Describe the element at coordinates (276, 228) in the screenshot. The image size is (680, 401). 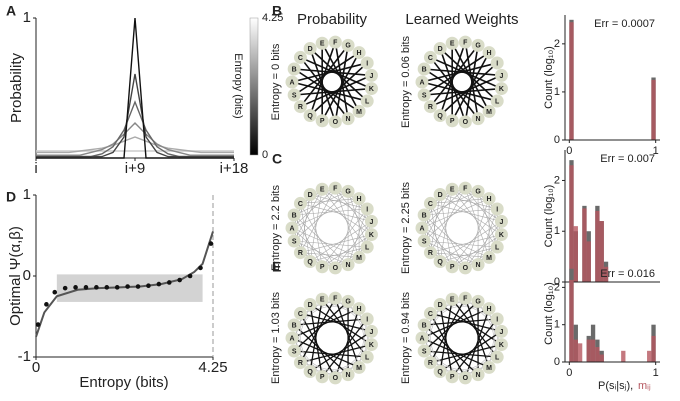
I see `entropy-label: Entropy = 2.2 bits` at that location.